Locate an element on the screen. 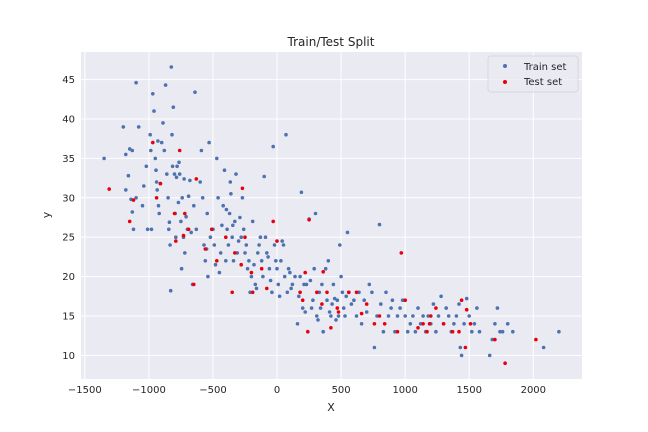 The height and width of the screenshot is (432, 648). y-tick-label: 10 is located at coordinates (68, 356).